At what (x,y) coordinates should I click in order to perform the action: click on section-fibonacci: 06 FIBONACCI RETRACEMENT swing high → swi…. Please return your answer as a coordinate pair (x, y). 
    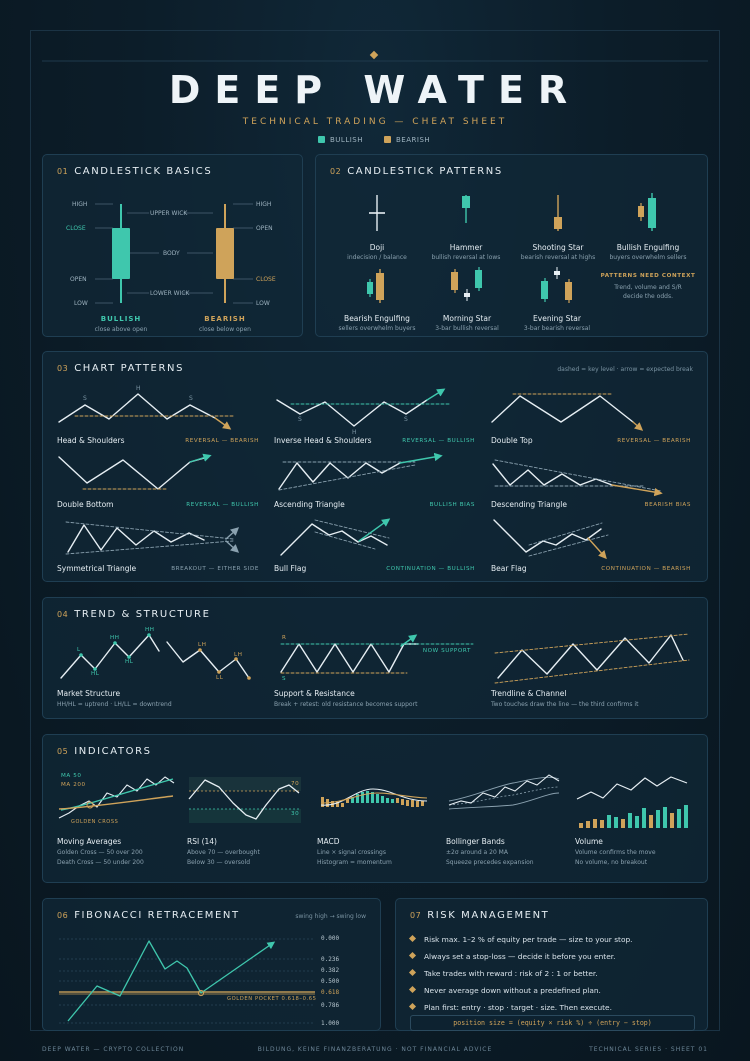
    Looking at the image, I should click on (211, 964).